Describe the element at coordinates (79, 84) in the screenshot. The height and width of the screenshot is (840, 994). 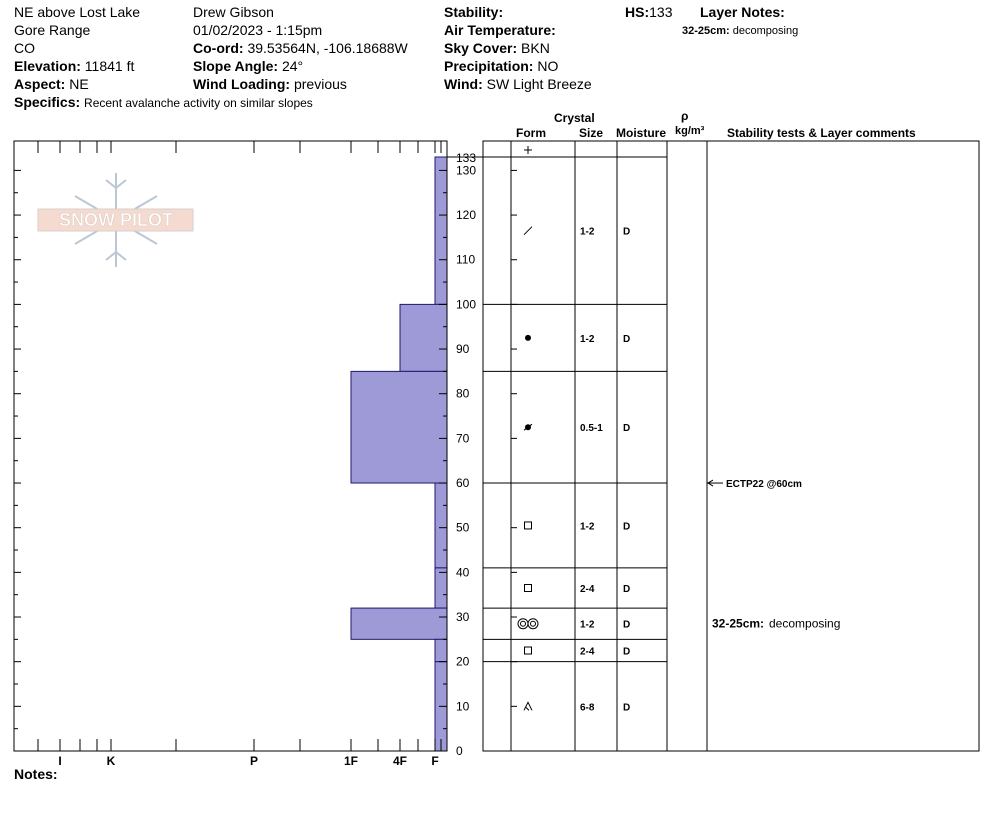
I see `aspect-value: NE` at that location.